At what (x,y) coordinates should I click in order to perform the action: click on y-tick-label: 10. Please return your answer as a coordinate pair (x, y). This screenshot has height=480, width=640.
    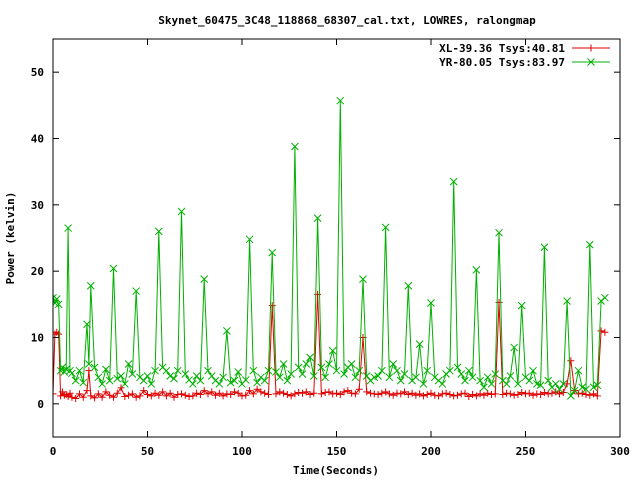
    Looking at the image, I should click on (37, 338).